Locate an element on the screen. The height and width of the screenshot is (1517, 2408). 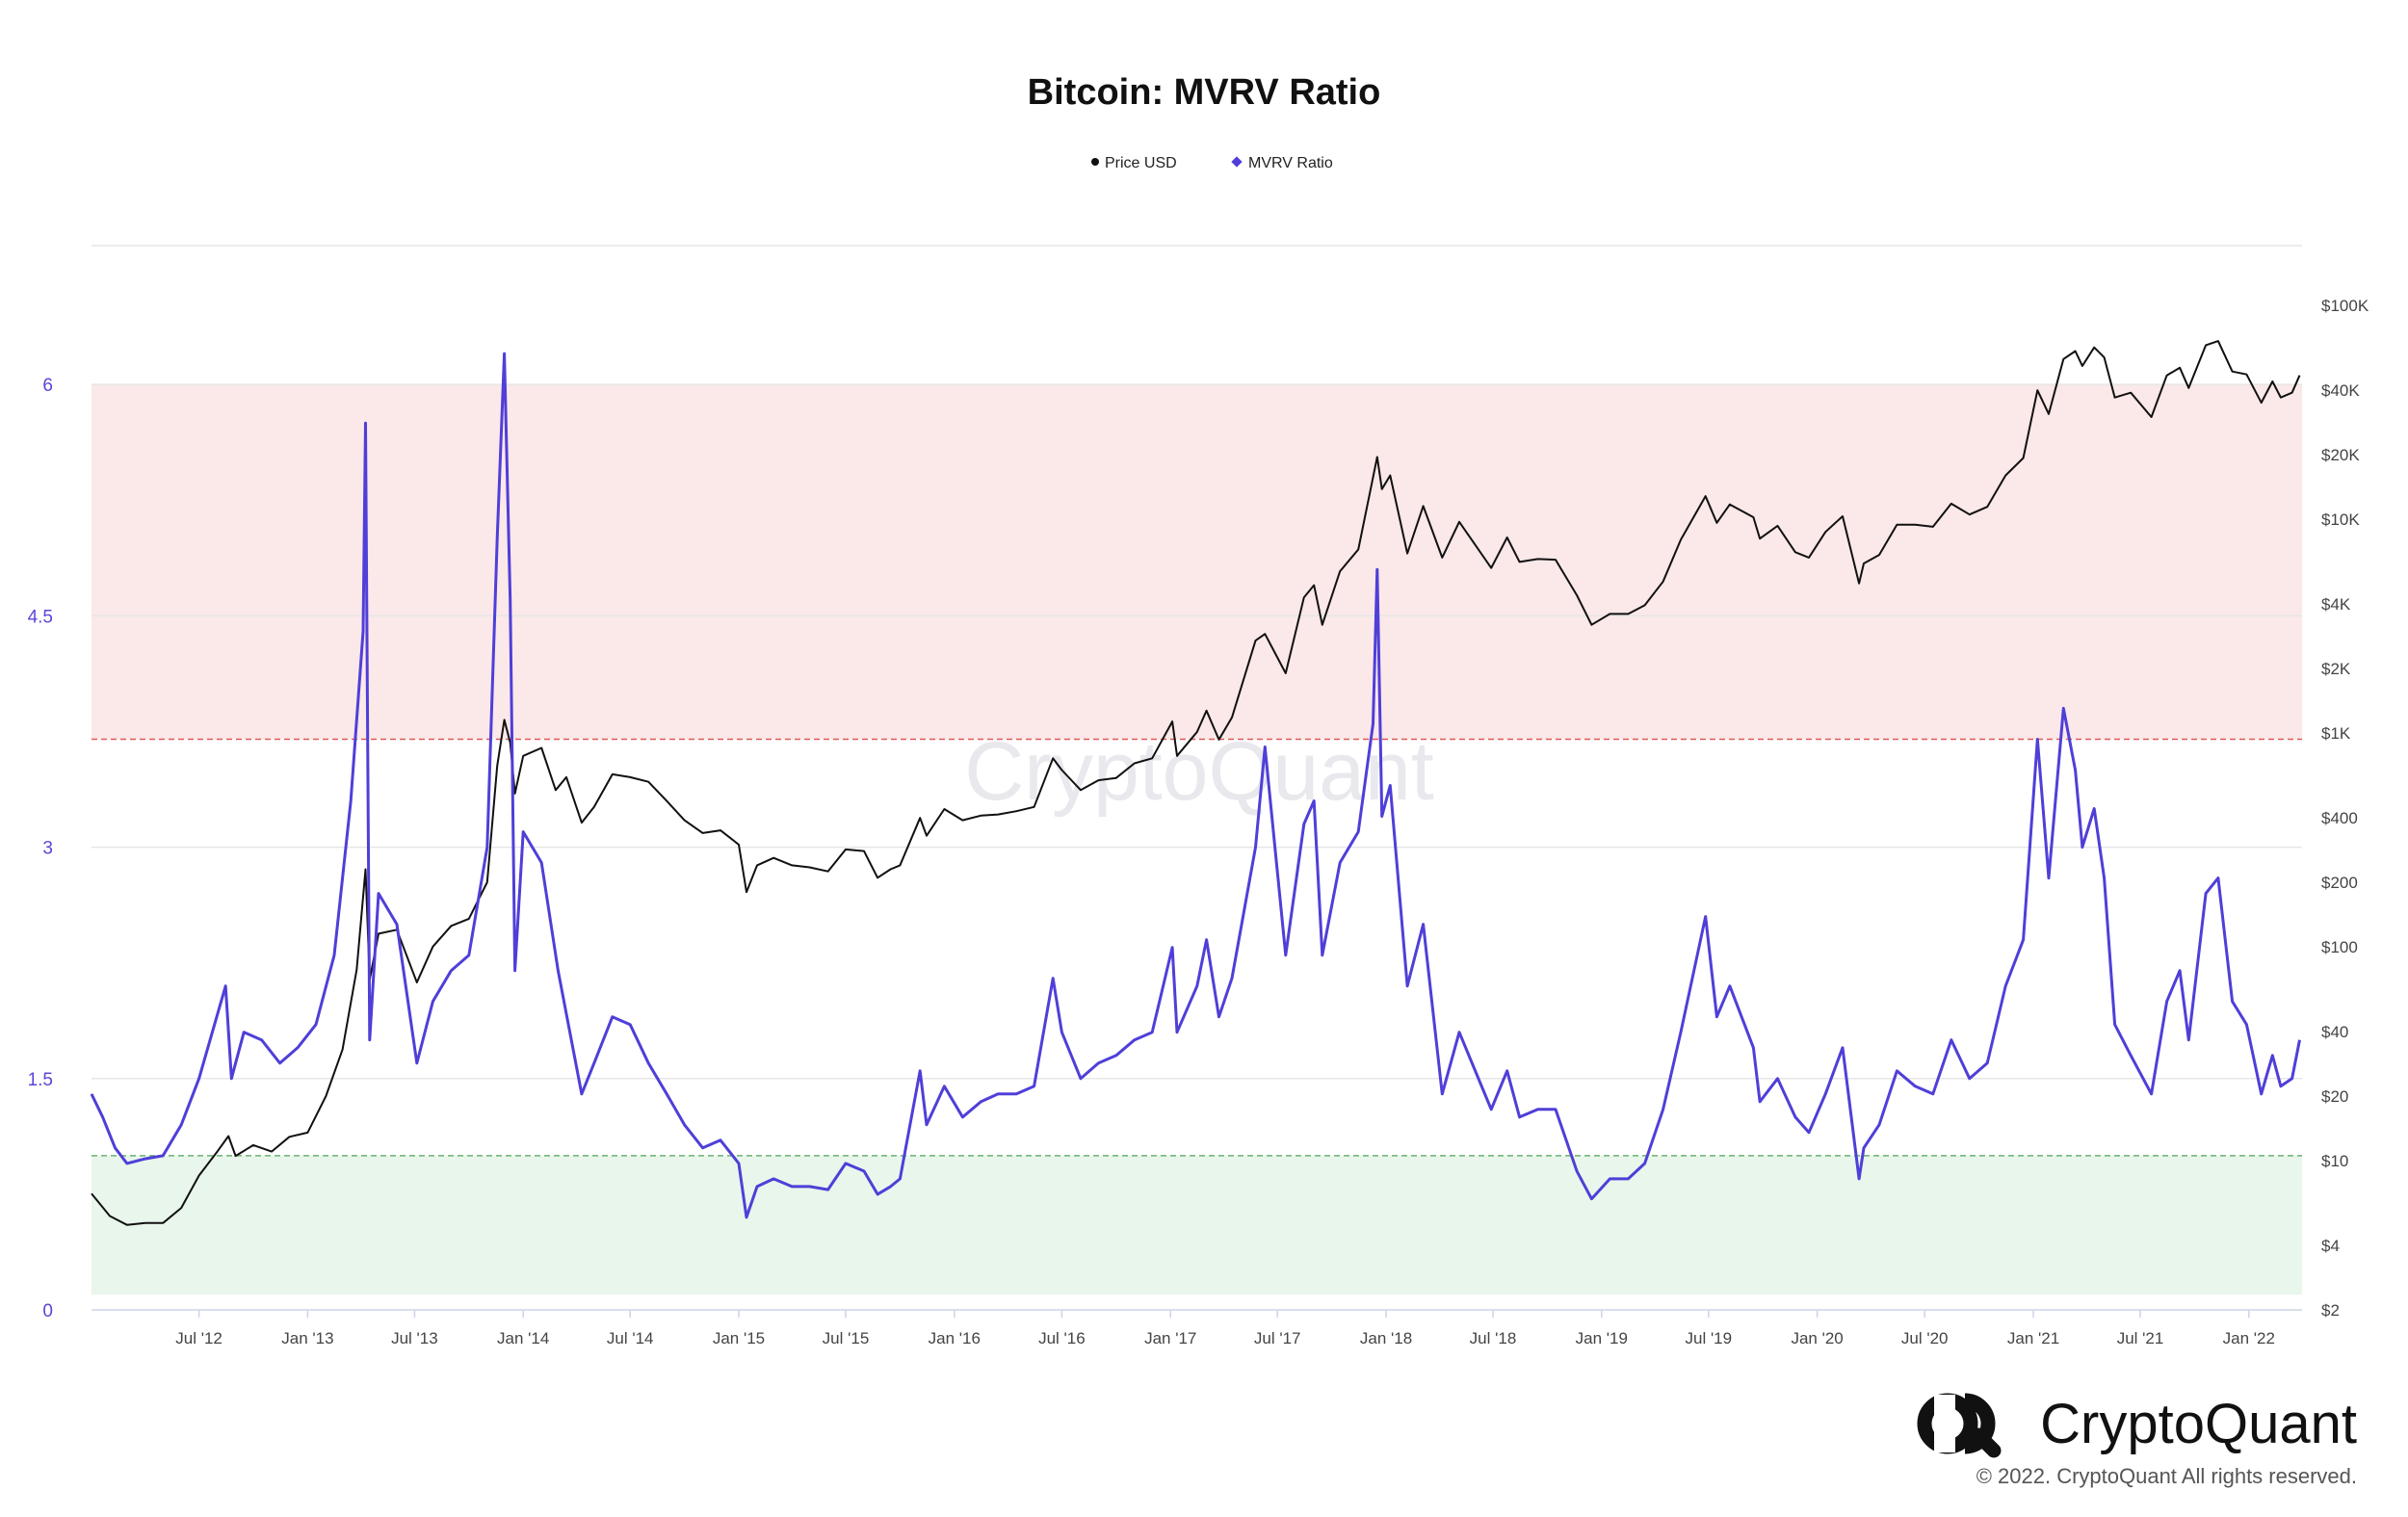
legend-price-marker is located at coordinates (1095, 162).